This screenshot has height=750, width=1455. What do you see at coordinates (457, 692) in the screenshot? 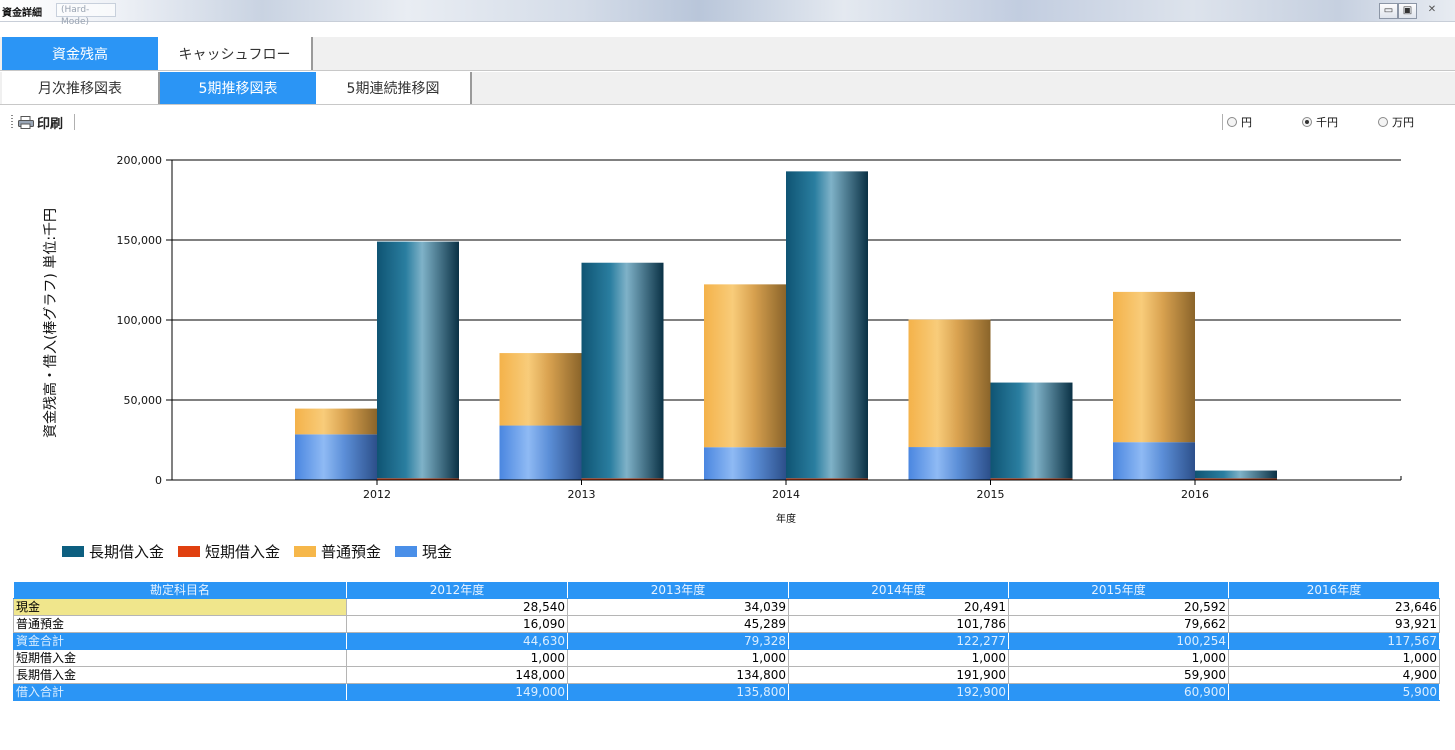
I see `amount-cell: 149,000` at bounding box center [457, 692].